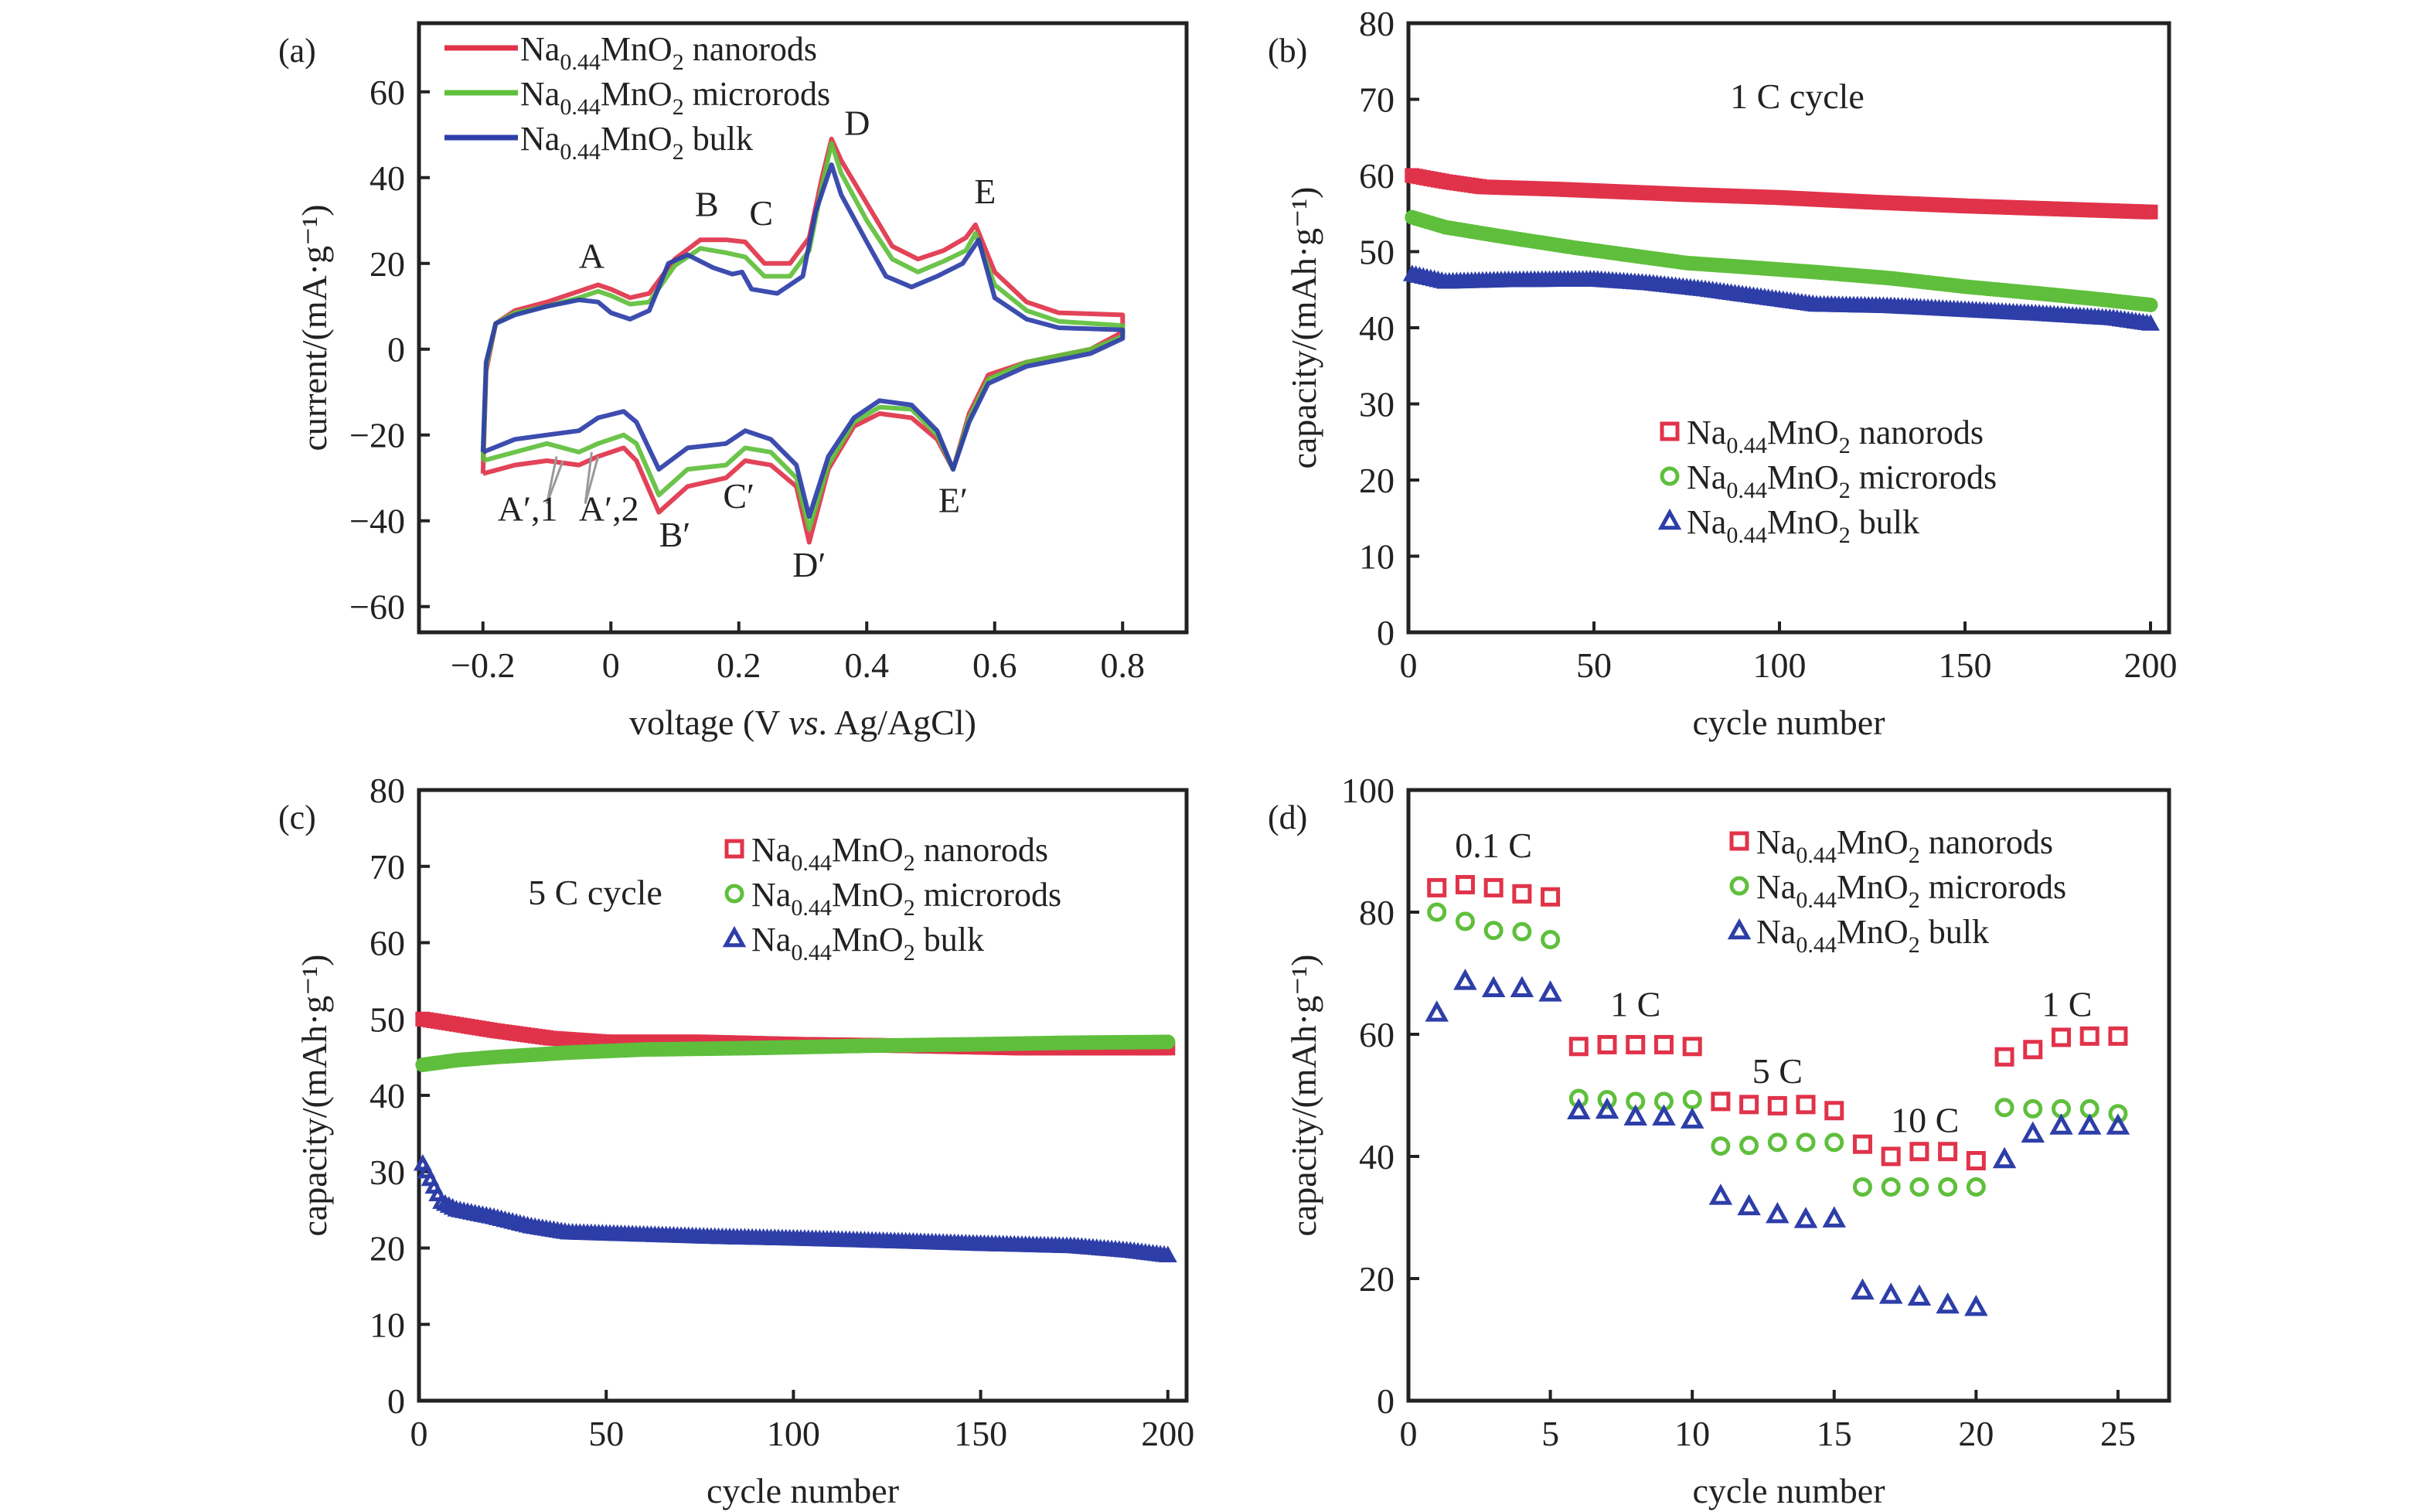 The height and width of the screenshot is (1512, 2435). What do you see at coordinates (1842, 480) in the screenshot?
I see `legend-microrods: Na0.44MnO2 microrods` at bounding box center [1842, 480].